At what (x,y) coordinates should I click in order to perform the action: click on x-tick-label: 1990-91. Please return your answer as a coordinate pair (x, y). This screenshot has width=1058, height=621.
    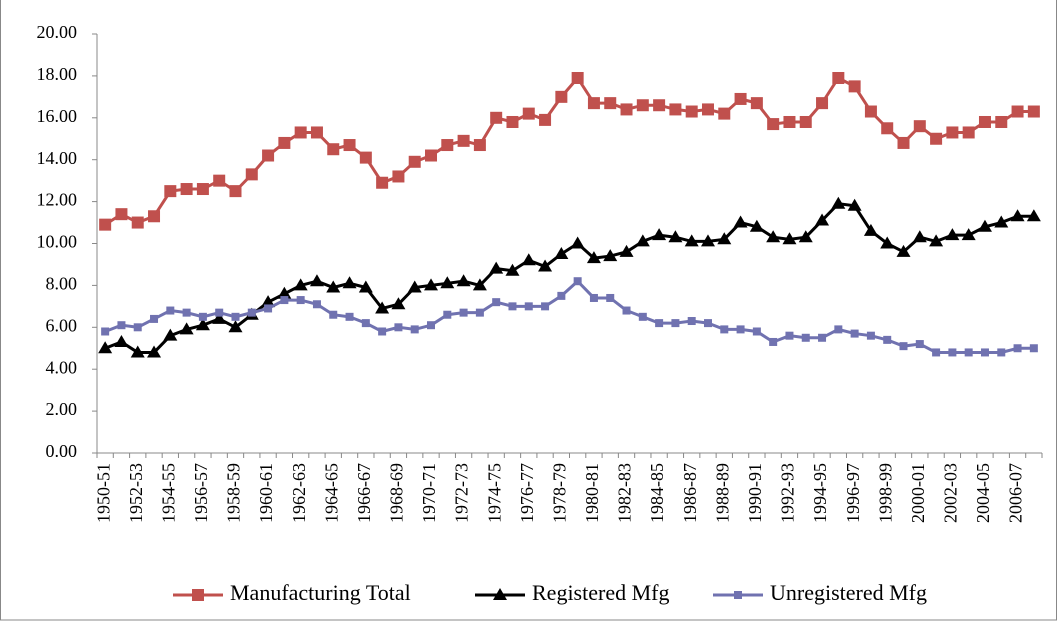
    Looking at the image, I should click on (755, 493).